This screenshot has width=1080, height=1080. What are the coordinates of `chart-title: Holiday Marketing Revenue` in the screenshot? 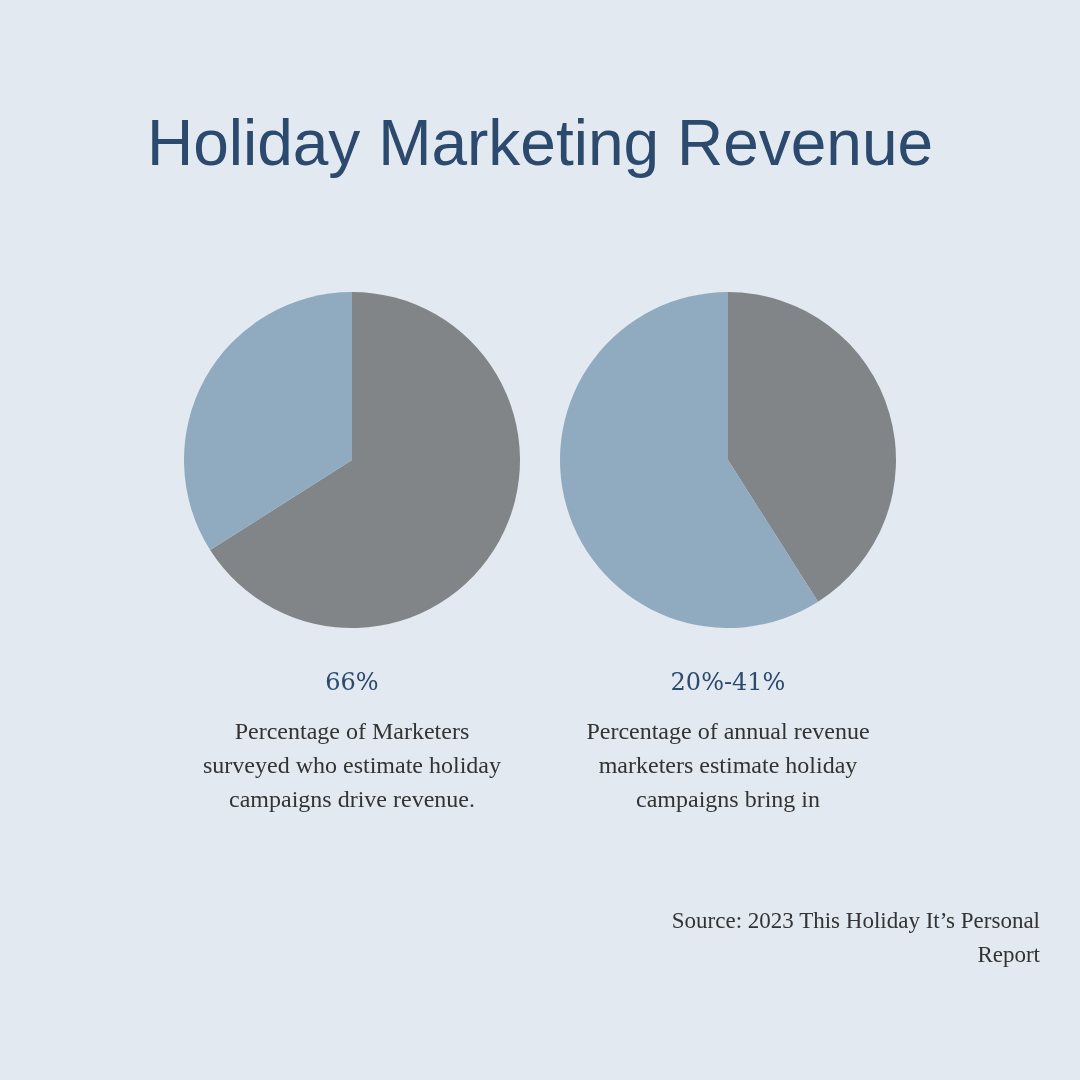 It's located at (540, 143).